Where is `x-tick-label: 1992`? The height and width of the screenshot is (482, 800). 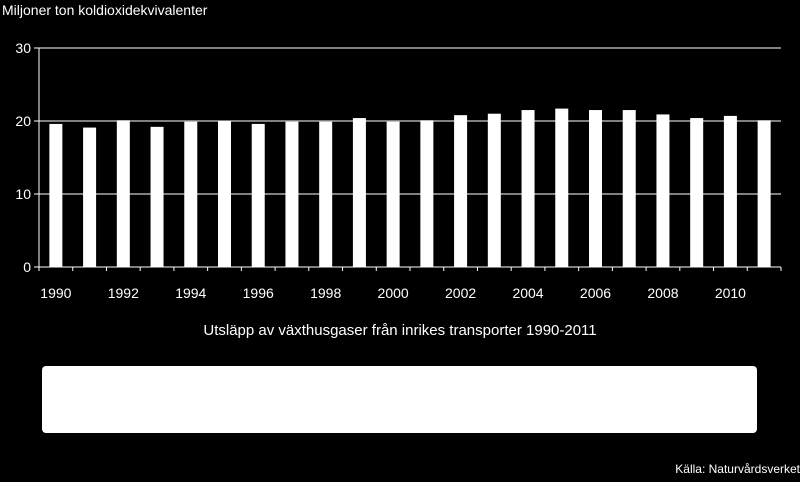
x-tick-label: 1992 is located at coordinates (123, 293).